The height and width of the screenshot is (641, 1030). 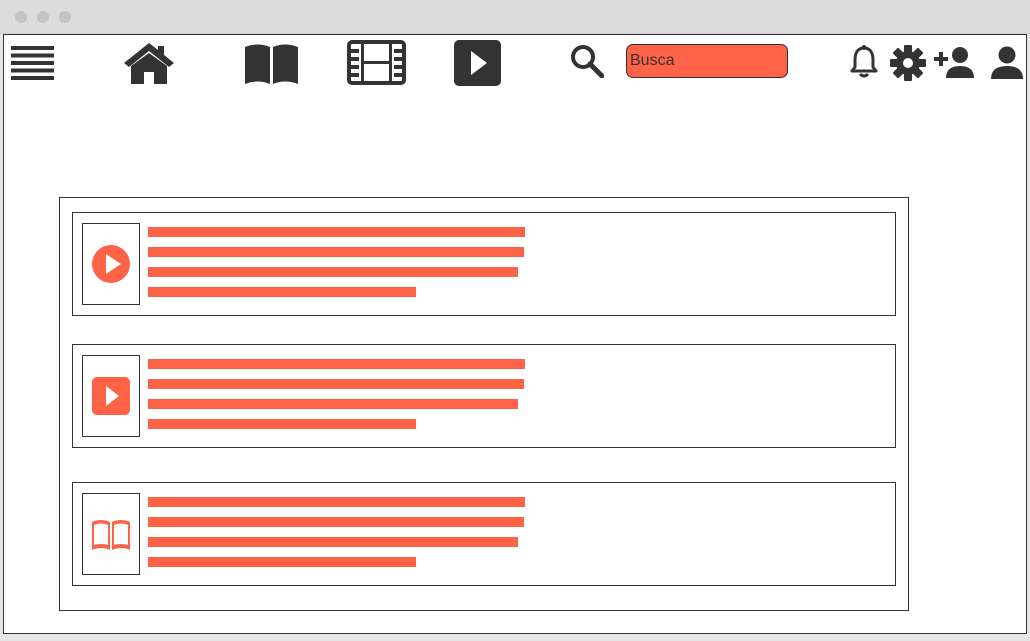 What do you see at coordinates (484, 264) in the screenshot?
I see `feed-item-video-circle` at bounding box center [484, 264].